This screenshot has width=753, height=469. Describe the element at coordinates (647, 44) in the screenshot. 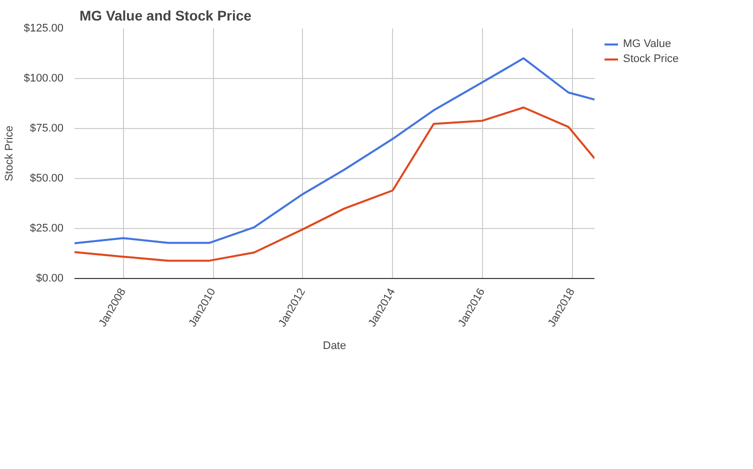

I see `legend-label: MG Value` at that location.